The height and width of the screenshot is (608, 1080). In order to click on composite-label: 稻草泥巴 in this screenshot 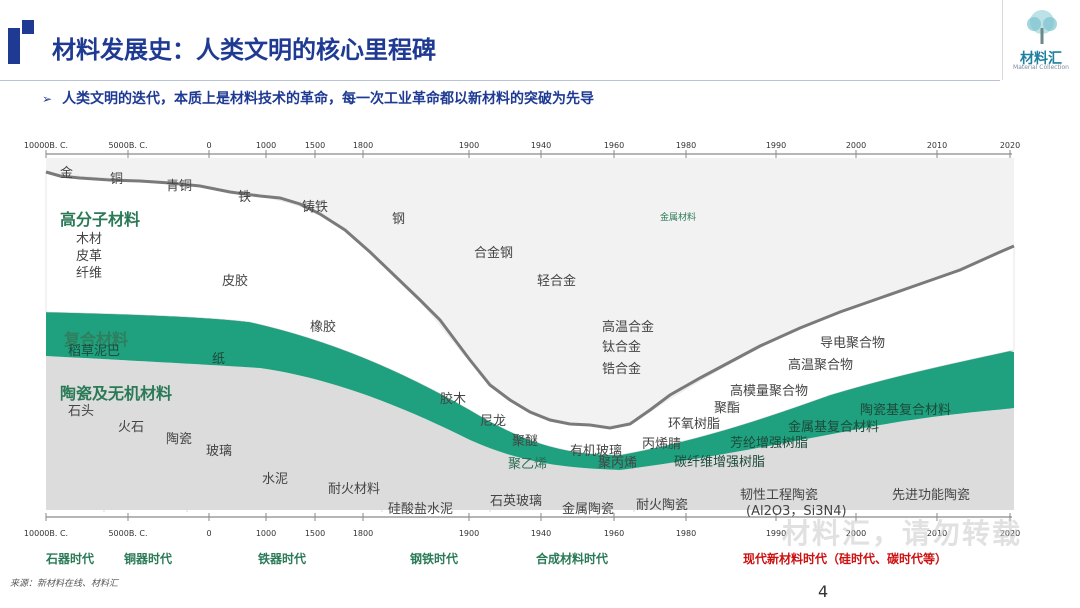, I will do `click(94, 351)`.